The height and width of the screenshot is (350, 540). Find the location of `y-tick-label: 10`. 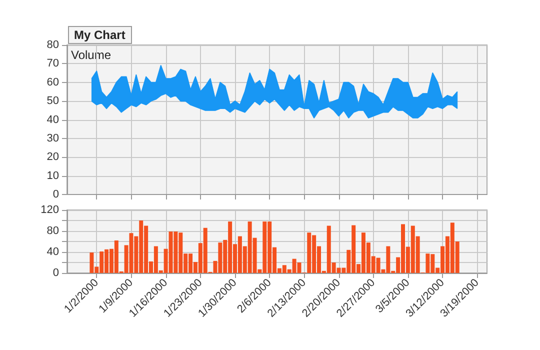

y-tick-label: 10 is located at coordinates (52, 176).